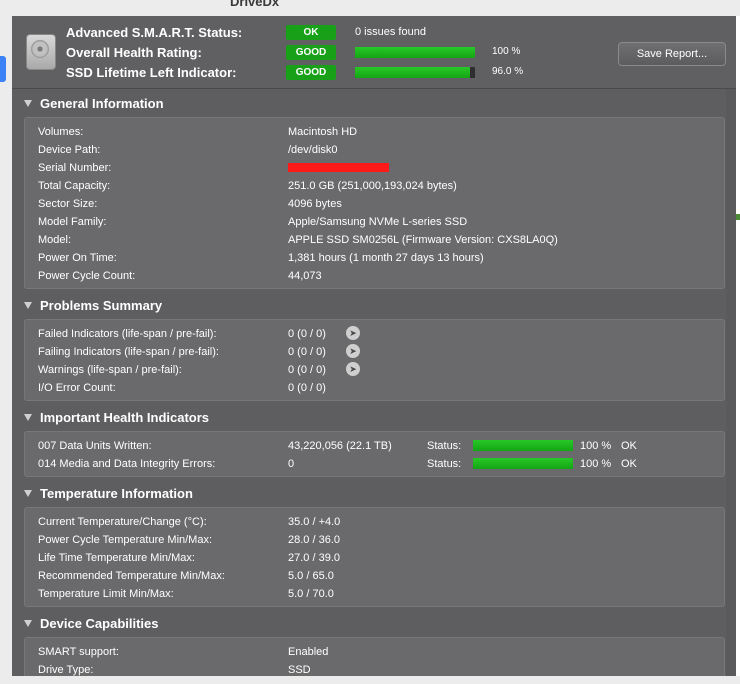  I want to click on ssd-progress-fill, so click(413, 72).